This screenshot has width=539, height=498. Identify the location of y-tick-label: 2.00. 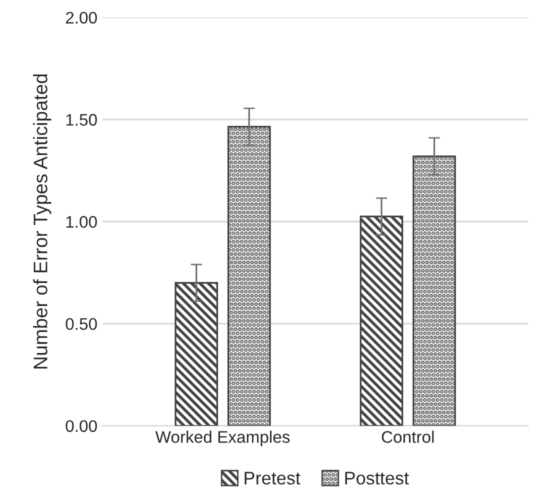
(81, 18).